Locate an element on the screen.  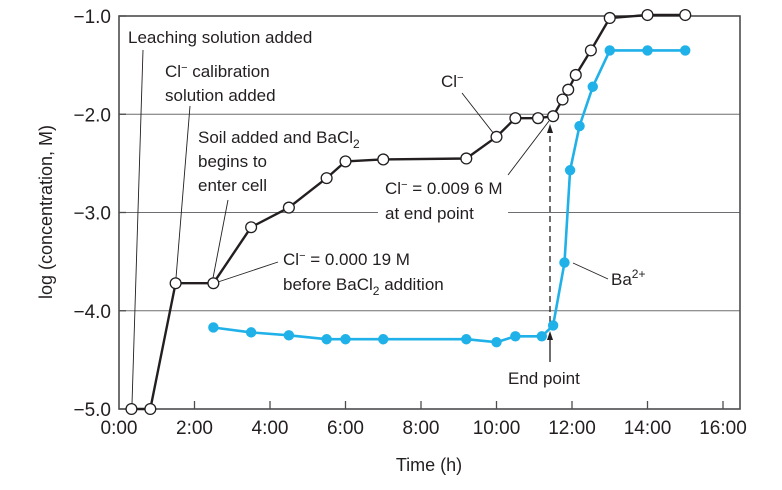
y-axis-ticks: −1.0 −2.0 −3.0 −4.0 −5.0 is located at coordinates (99, 214).